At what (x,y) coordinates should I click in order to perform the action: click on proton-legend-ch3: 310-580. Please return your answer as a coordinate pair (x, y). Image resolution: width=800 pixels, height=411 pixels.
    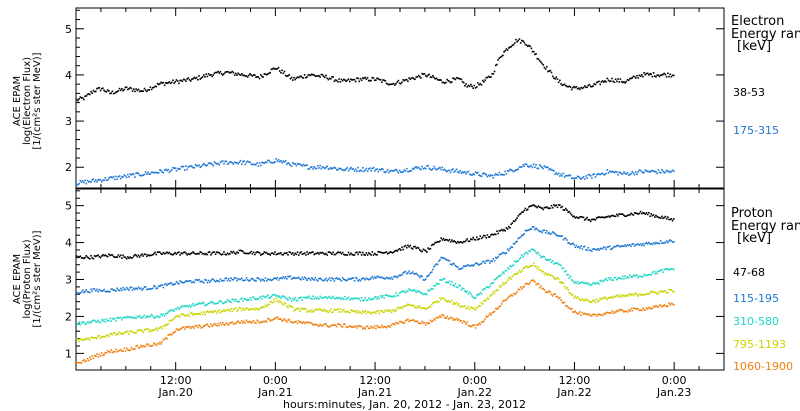
    Looking at the image, I should click on (756, 321).